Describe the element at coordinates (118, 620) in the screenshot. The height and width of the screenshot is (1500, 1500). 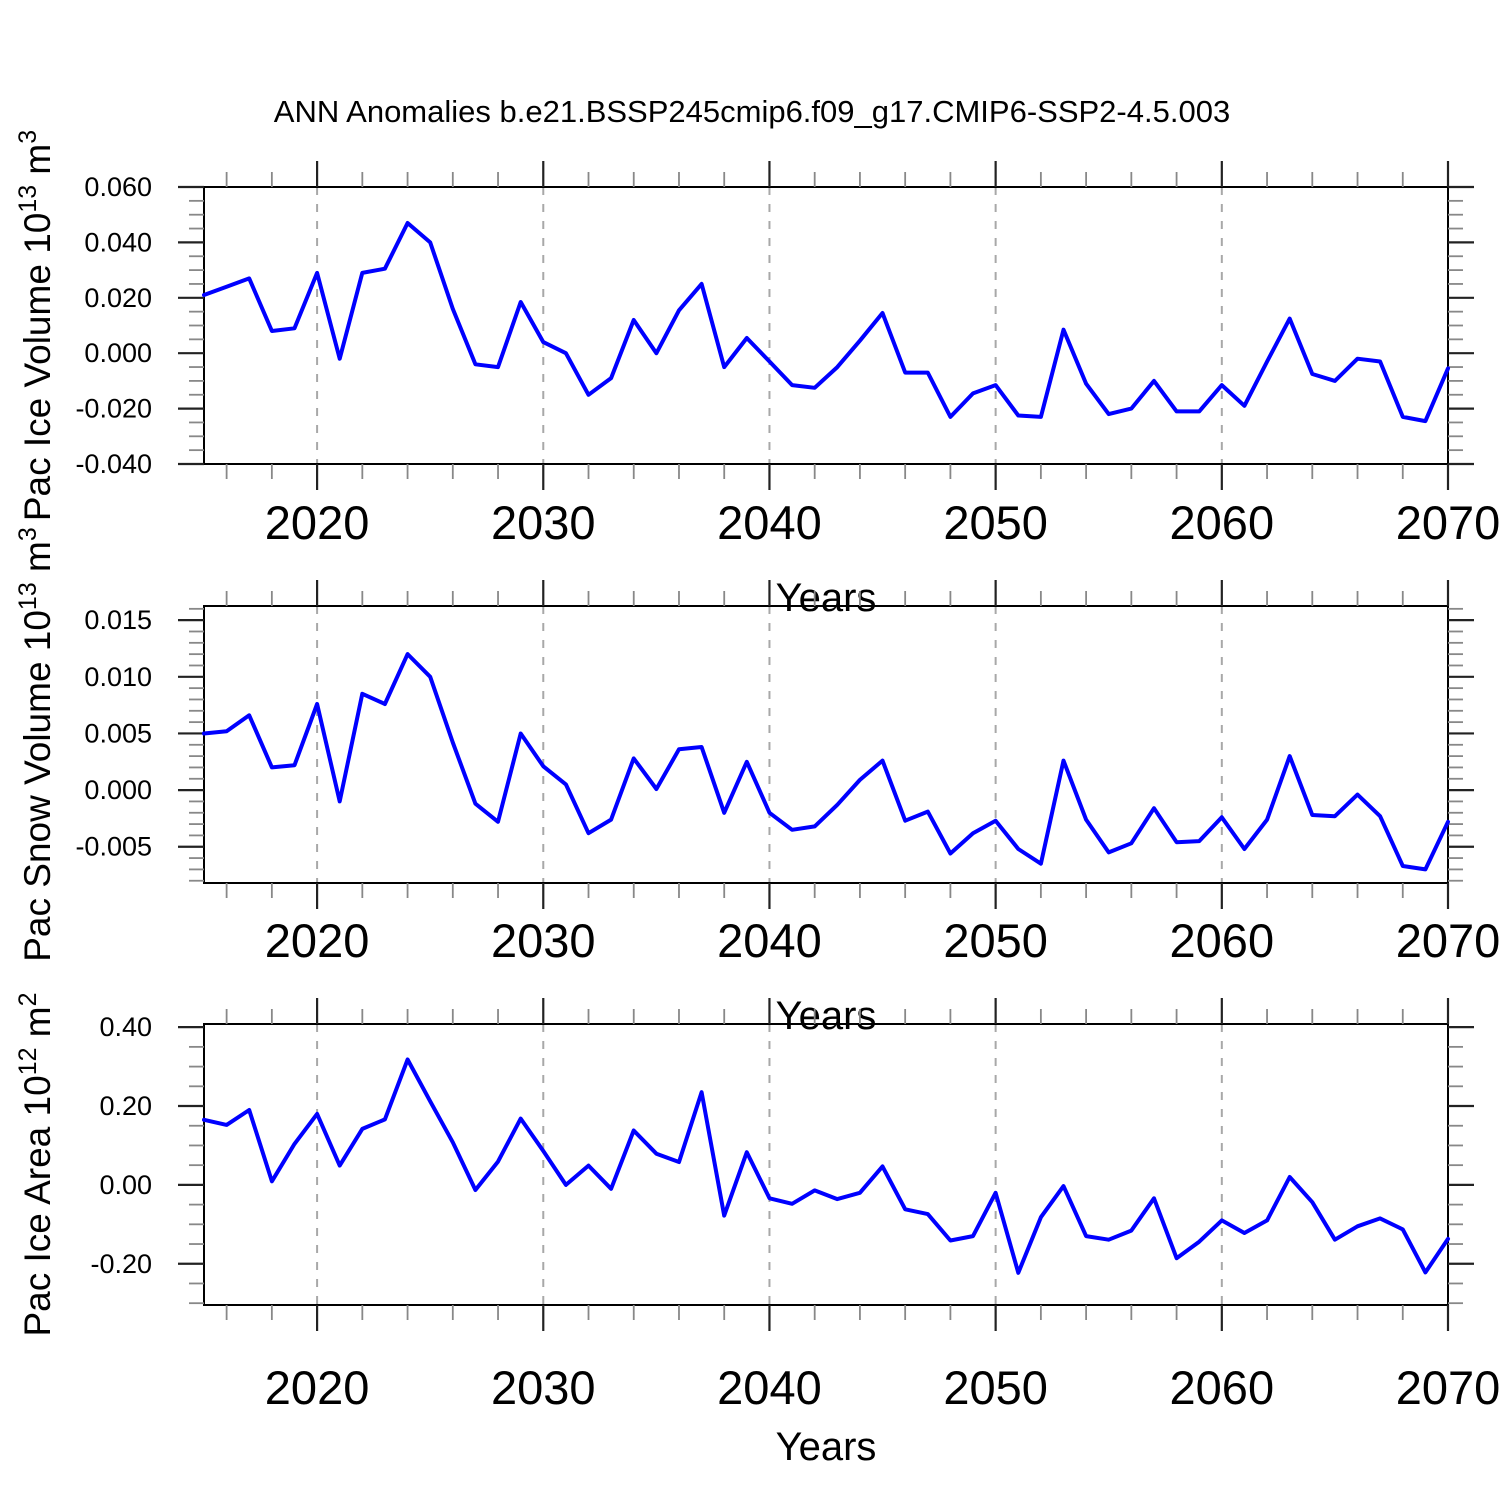
I see `y-tick-label: 0.015` at that location.